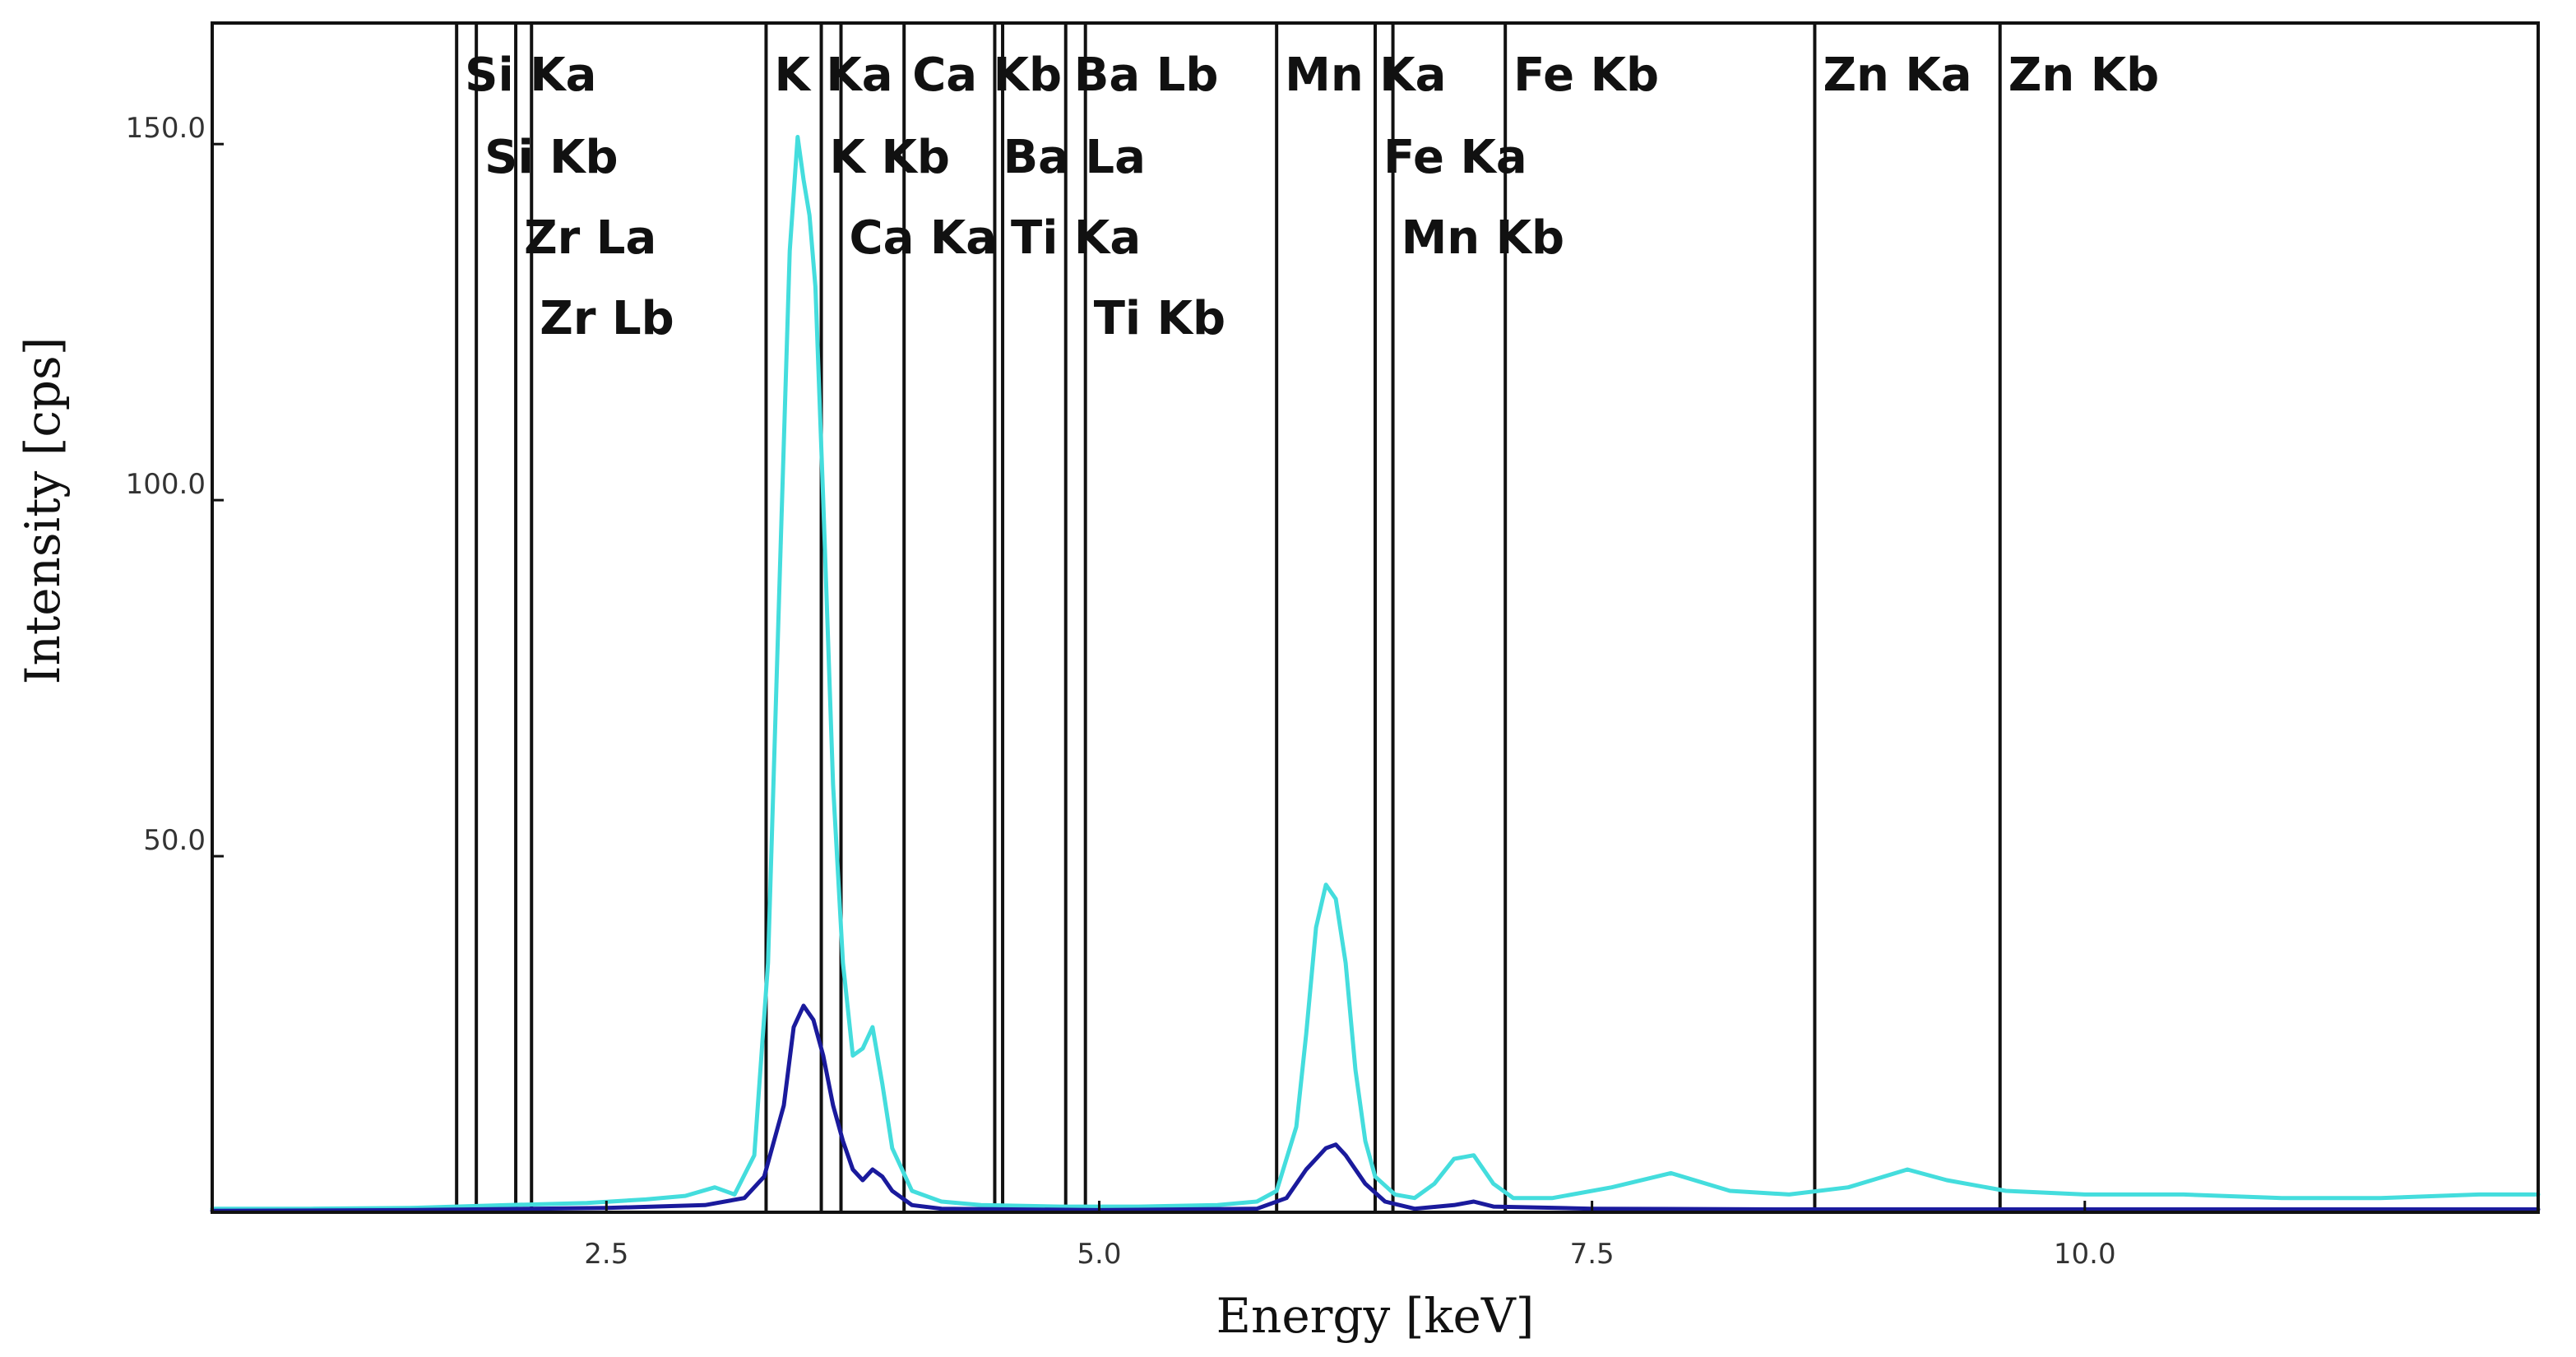 This screenshot has height=1357, width=2576. What do you see at coordinates (987, 75) in the screenshot?
I see `peak-marker-label: Ca Kb` at bounding box center [987, 75].